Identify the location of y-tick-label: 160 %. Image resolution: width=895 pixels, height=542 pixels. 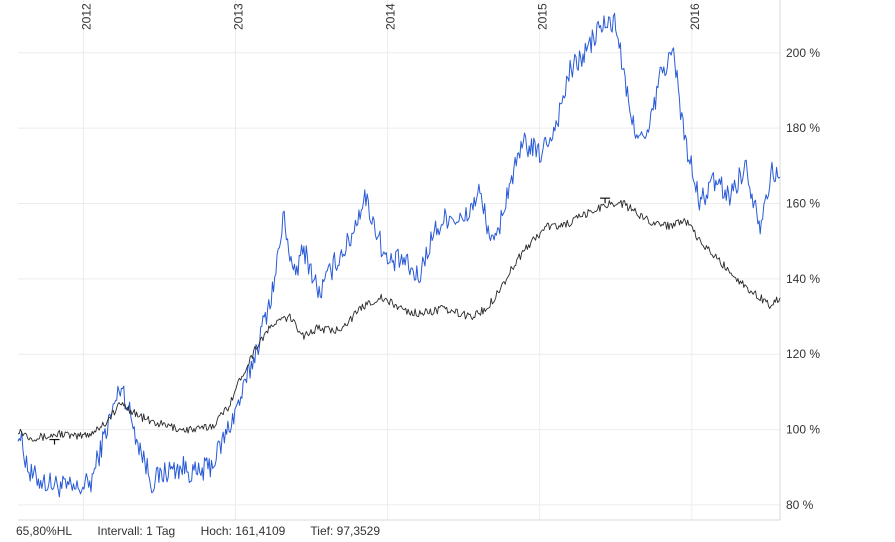
(803, 203).